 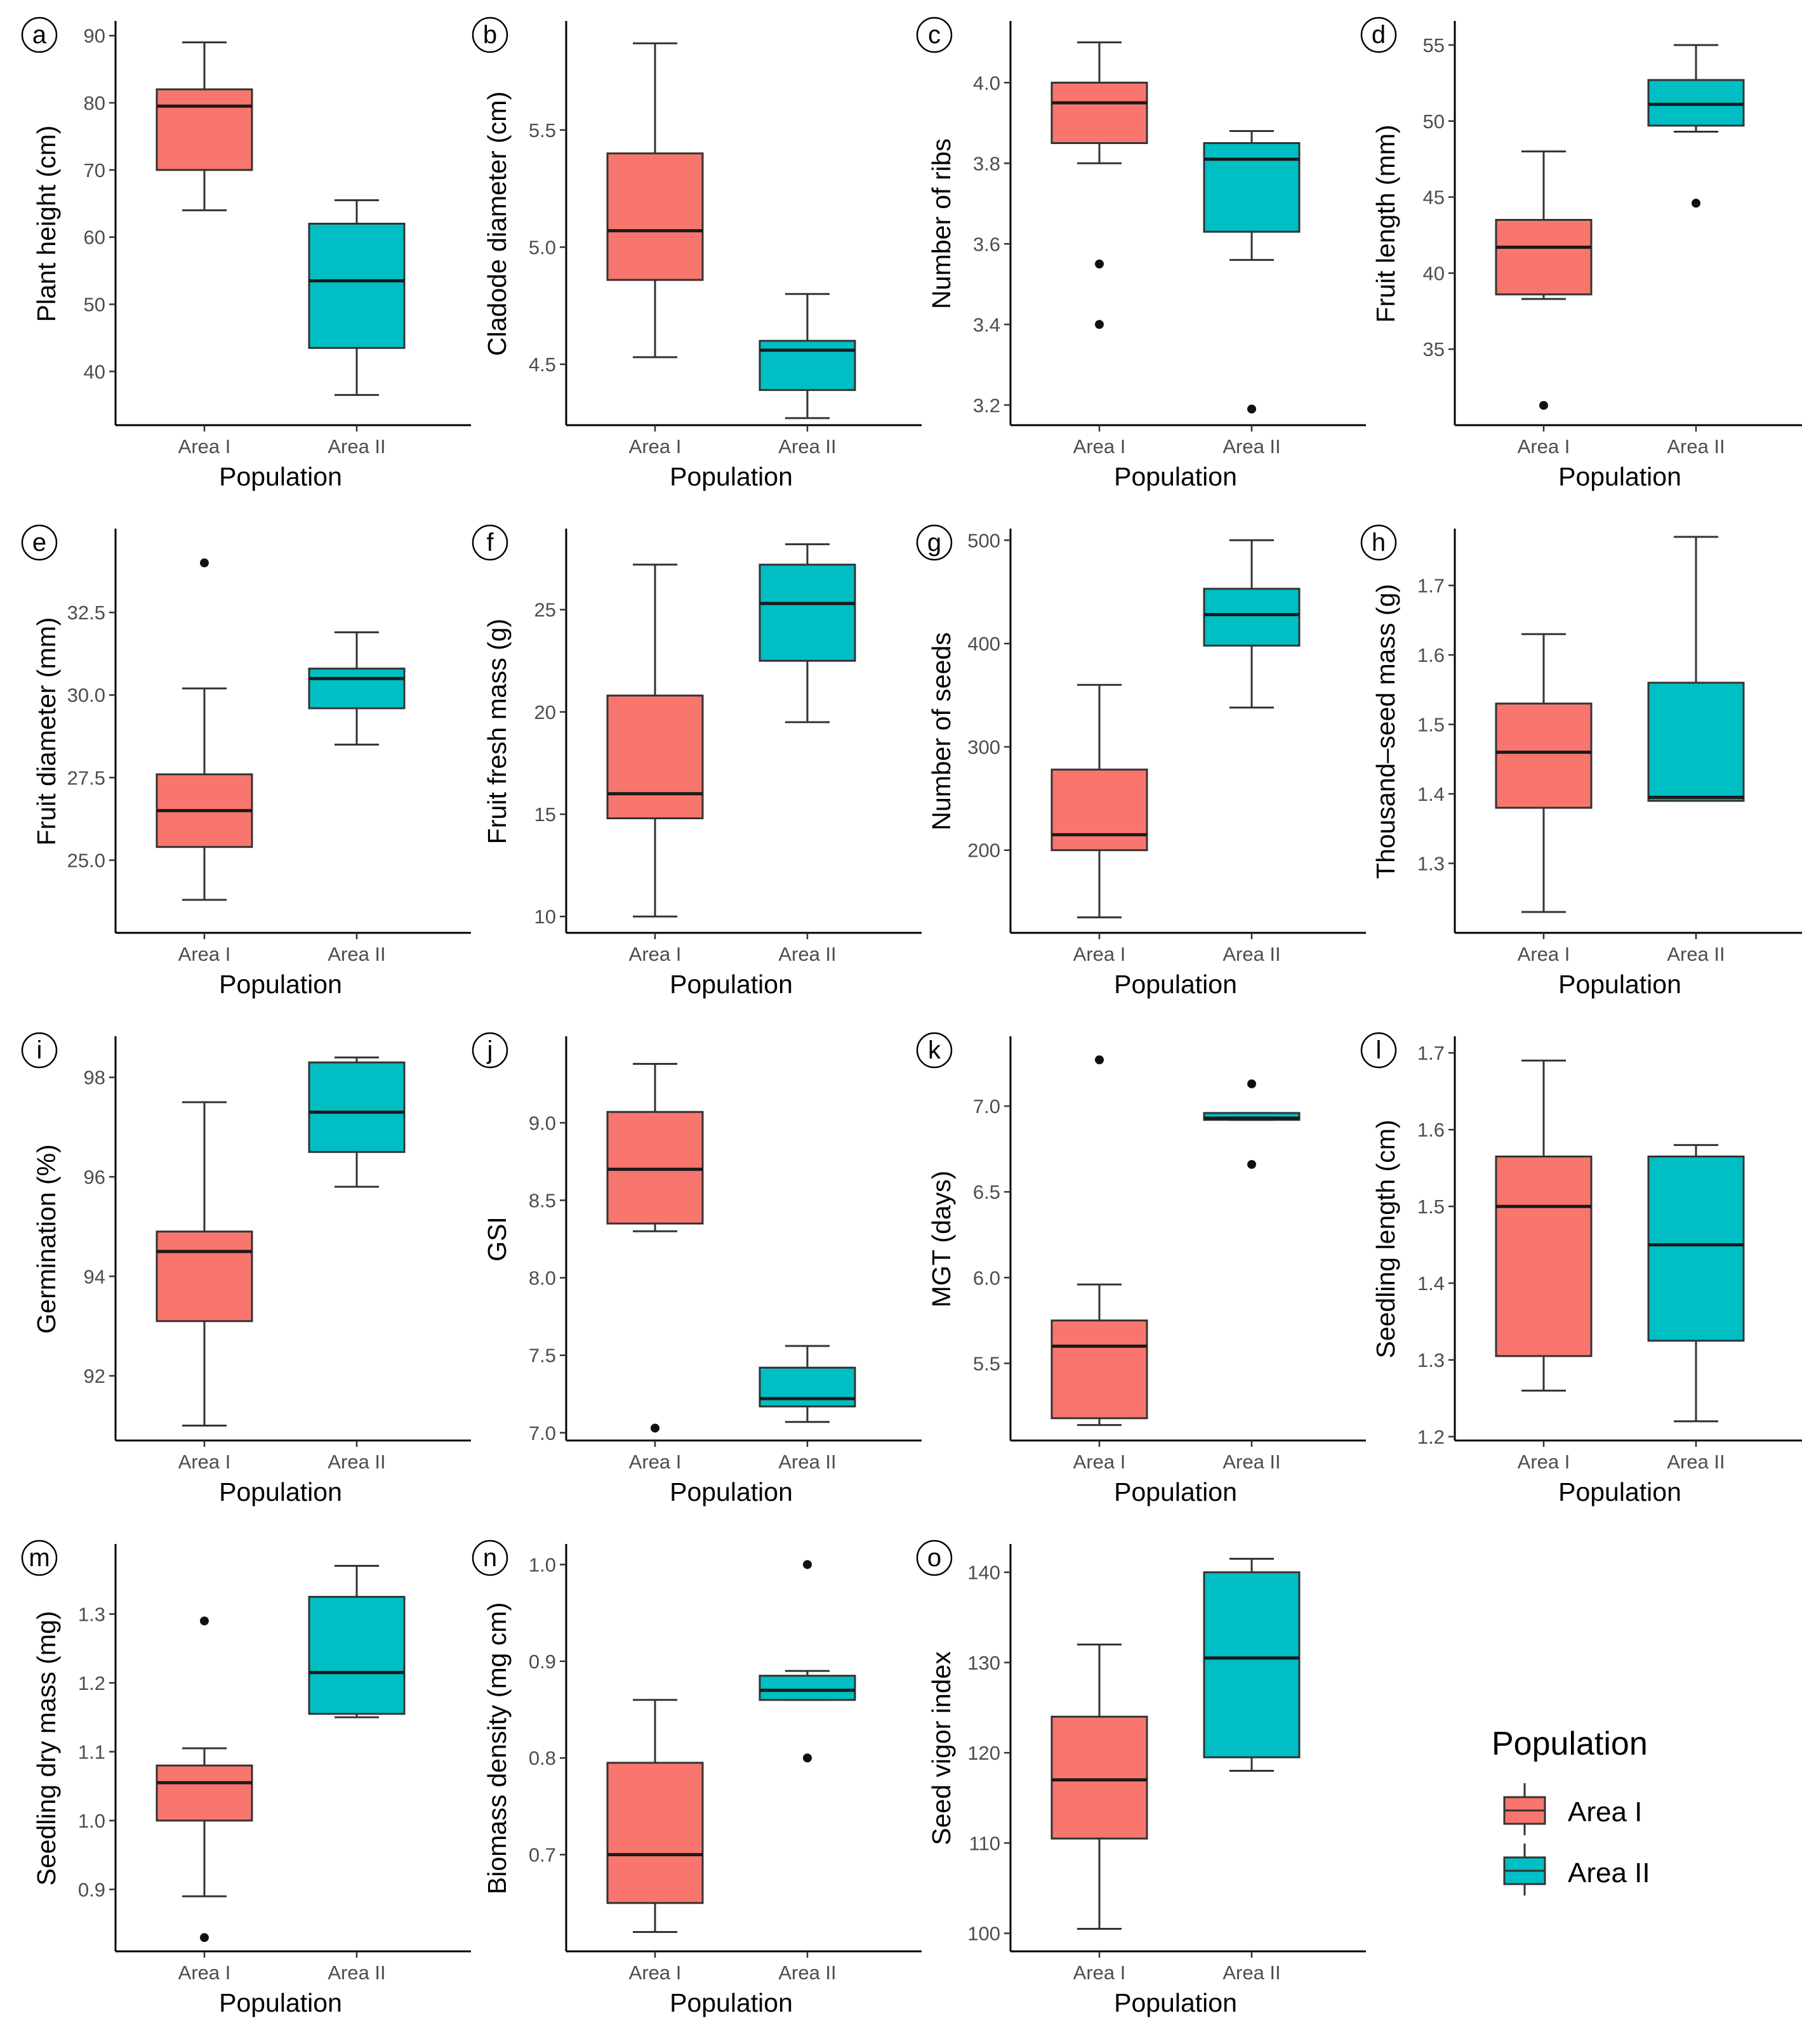 What do you see at coordinates (94, 1376) in the screenshot?
I see `y-tick-label: 92` at bounding box center [94, 1376].